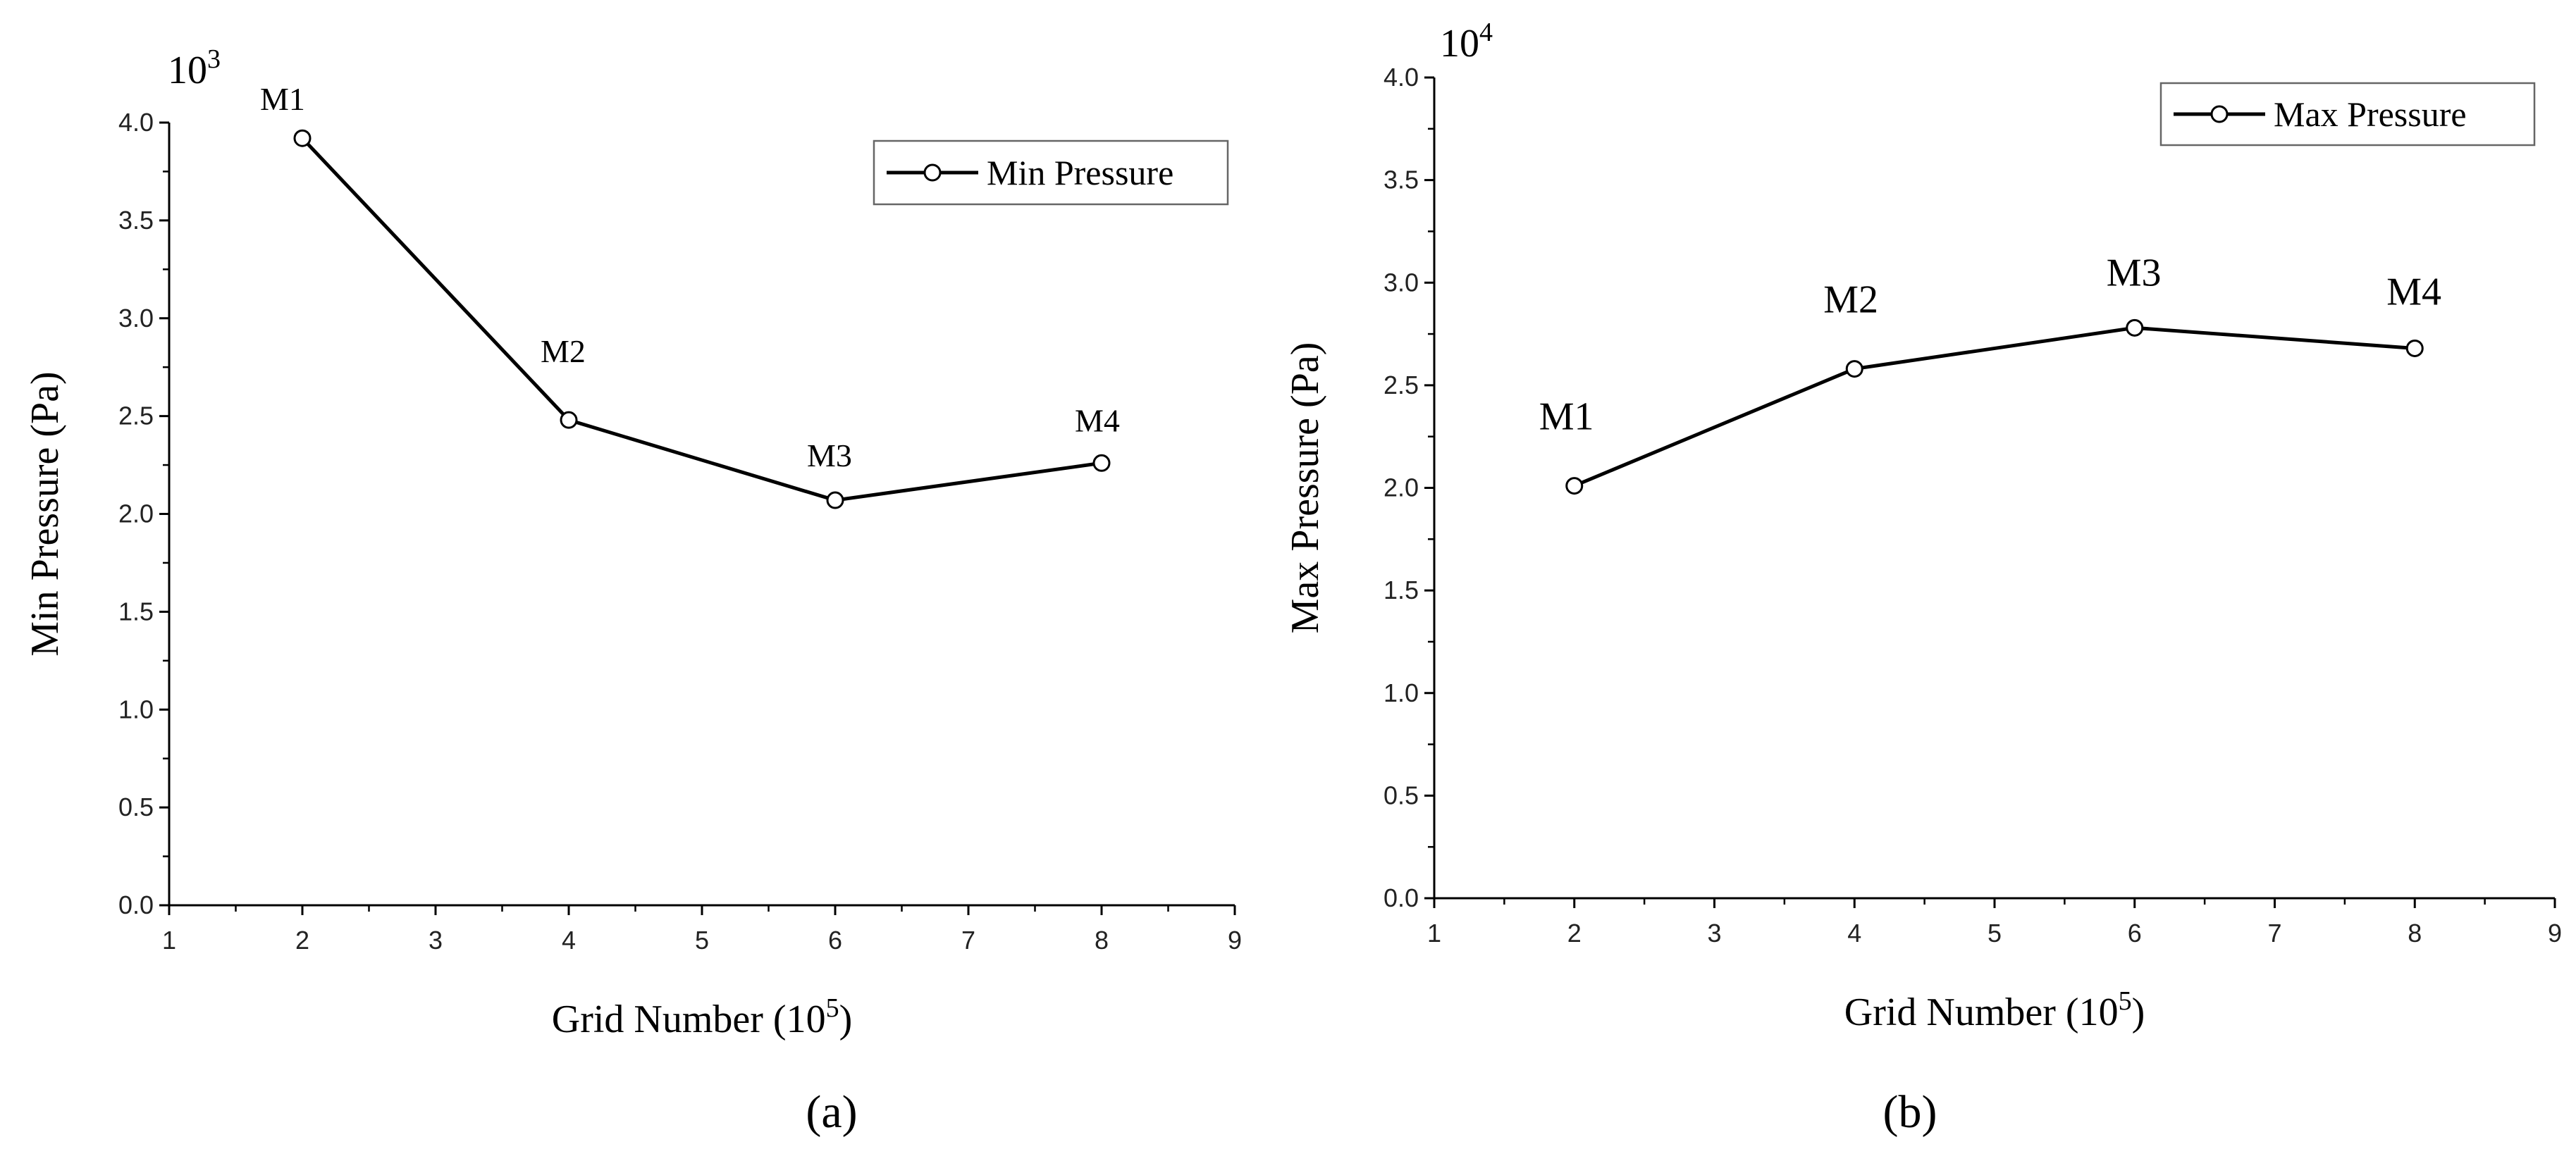  I want to click on y-axis-title: Min Pressure (Pa), so click(45, 513).